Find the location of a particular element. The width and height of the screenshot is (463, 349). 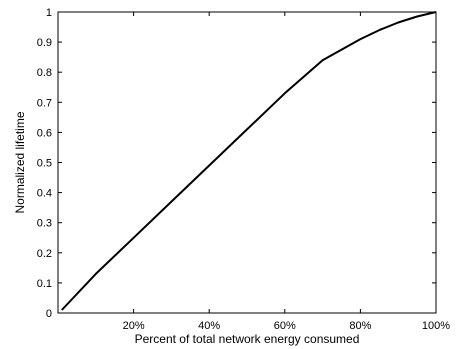

y-tick-label: 0.2 is located at coordinates (44, 254).